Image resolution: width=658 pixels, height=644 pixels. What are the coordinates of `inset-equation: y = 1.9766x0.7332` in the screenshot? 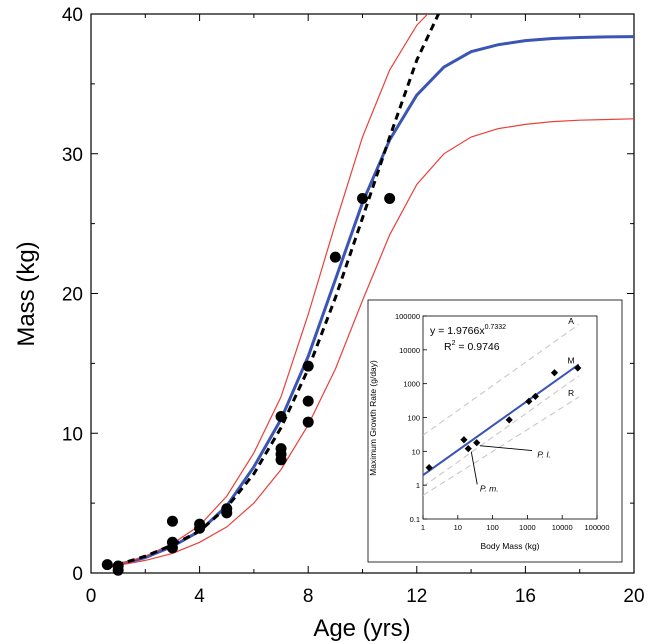 It's located at (468, 330).